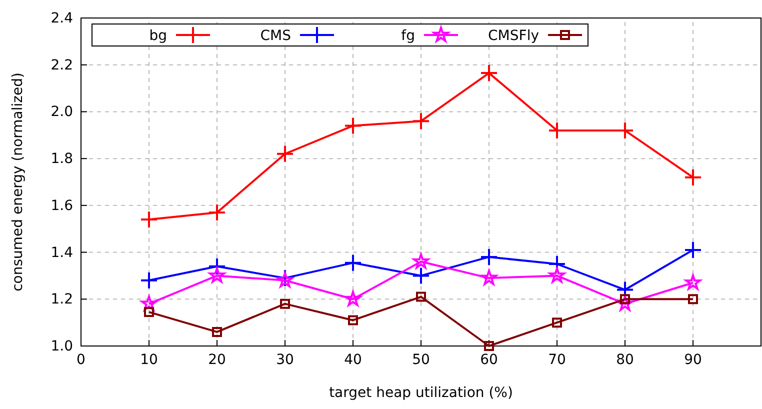 Image resolution: width=762 pixels, height=409 pixels. What do you see at coordinates (408, 36) in the screenshot?
I see `legend-label: fg` at bounding box center [408, 36].